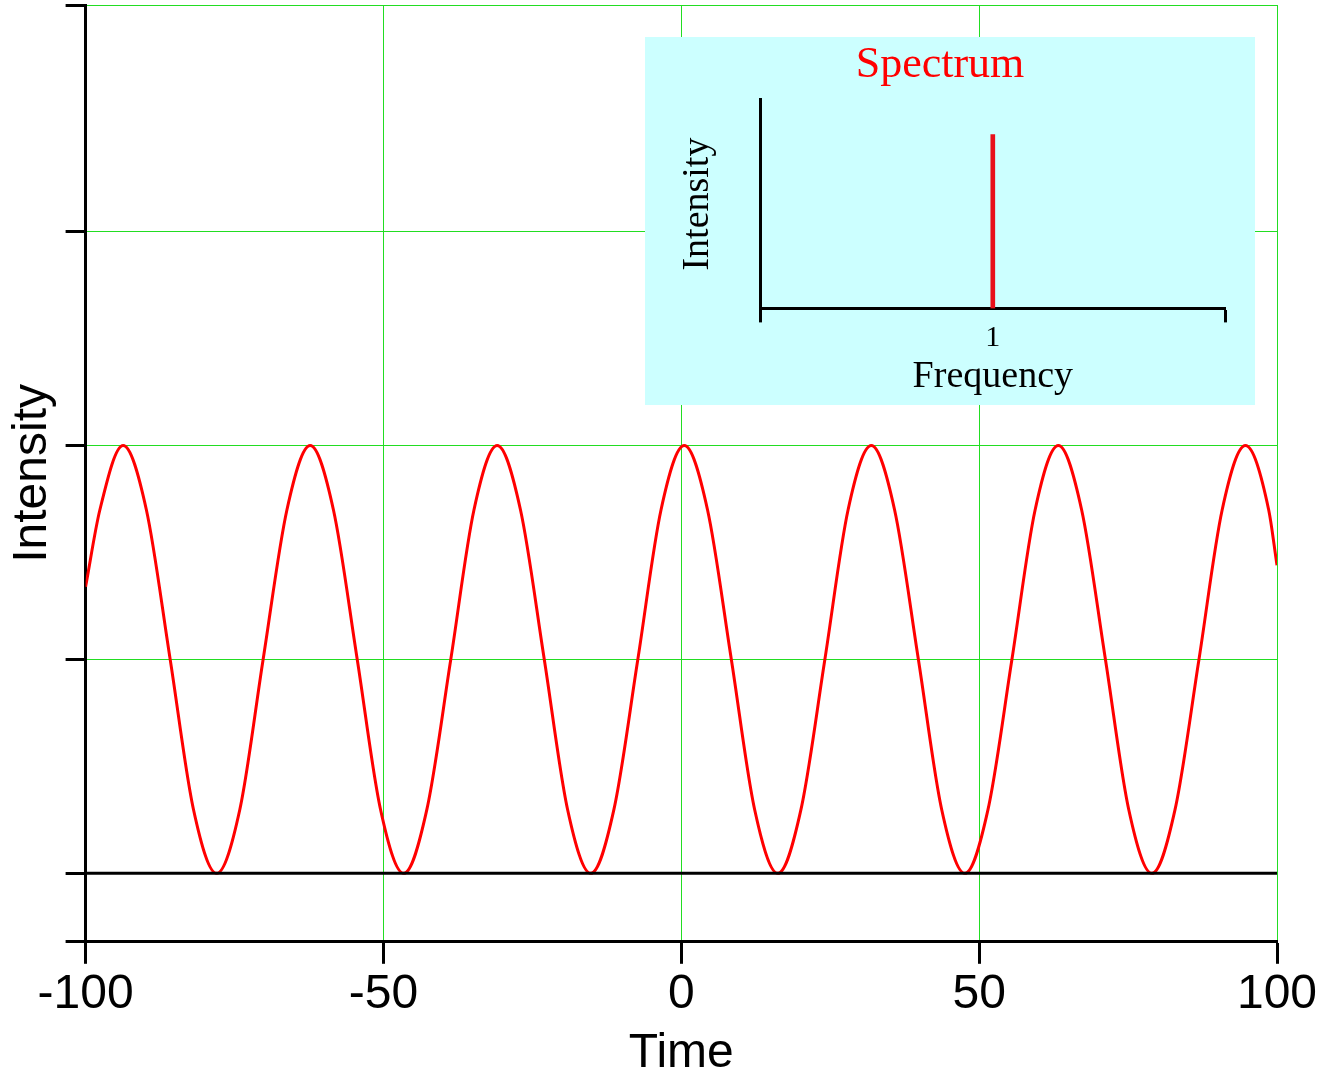 This screenshot has height=1083, width=1322. Describe the element at coordinates (681, 1051) in the screenshot. I see `x-axis-title: Time` at that location.